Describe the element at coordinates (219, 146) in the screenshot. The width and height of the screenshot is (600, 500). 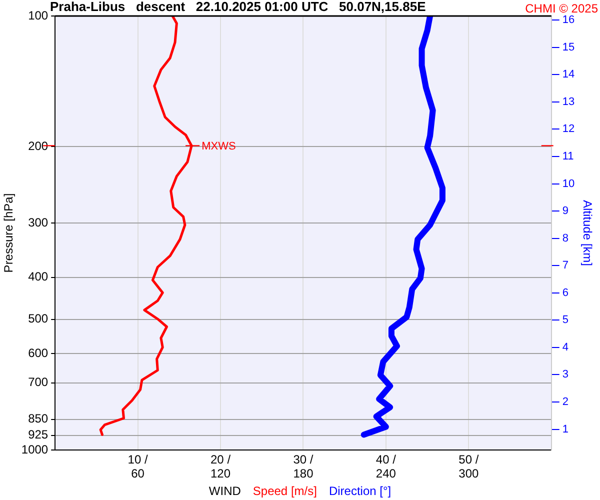
I see `annotation: MXWS` at that location.